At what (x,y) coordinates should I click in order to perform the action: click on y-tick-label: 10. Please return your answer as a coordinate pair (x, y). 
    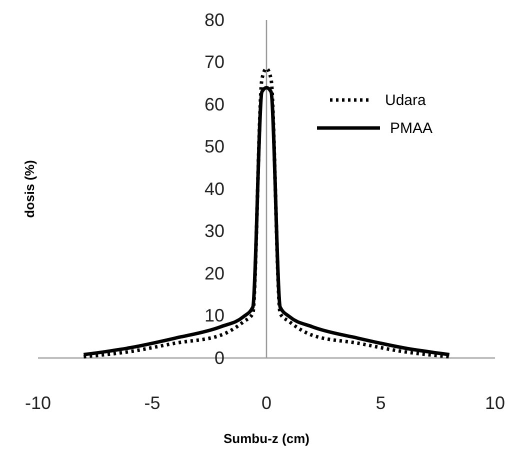
    Looking at the image, I should click on (214, 316).